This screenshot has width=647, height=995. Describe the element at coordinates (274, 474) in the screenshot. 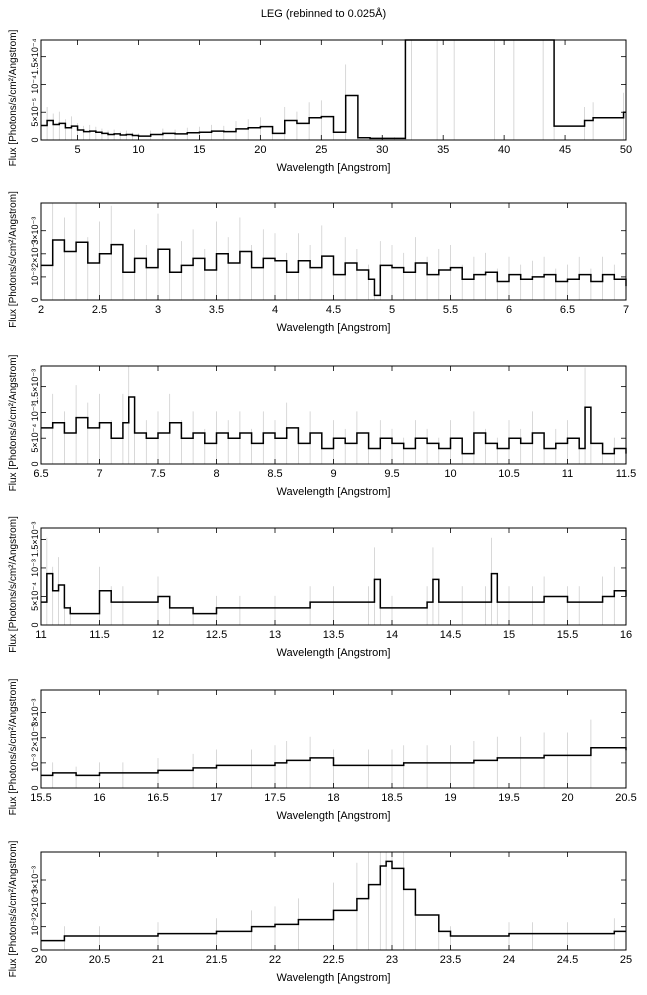

I see `x-tick-label: 8.5` at that location.